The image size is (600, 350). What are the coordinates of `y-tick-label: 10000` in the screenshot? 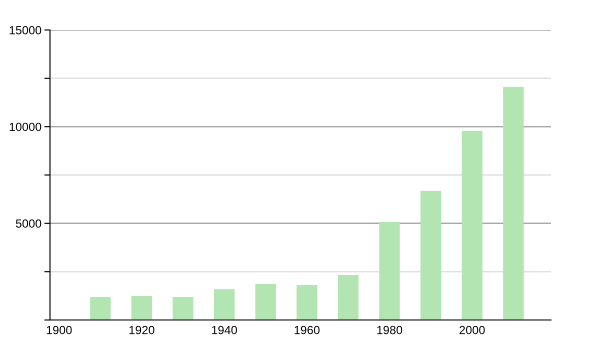 It's located at (26, 127).